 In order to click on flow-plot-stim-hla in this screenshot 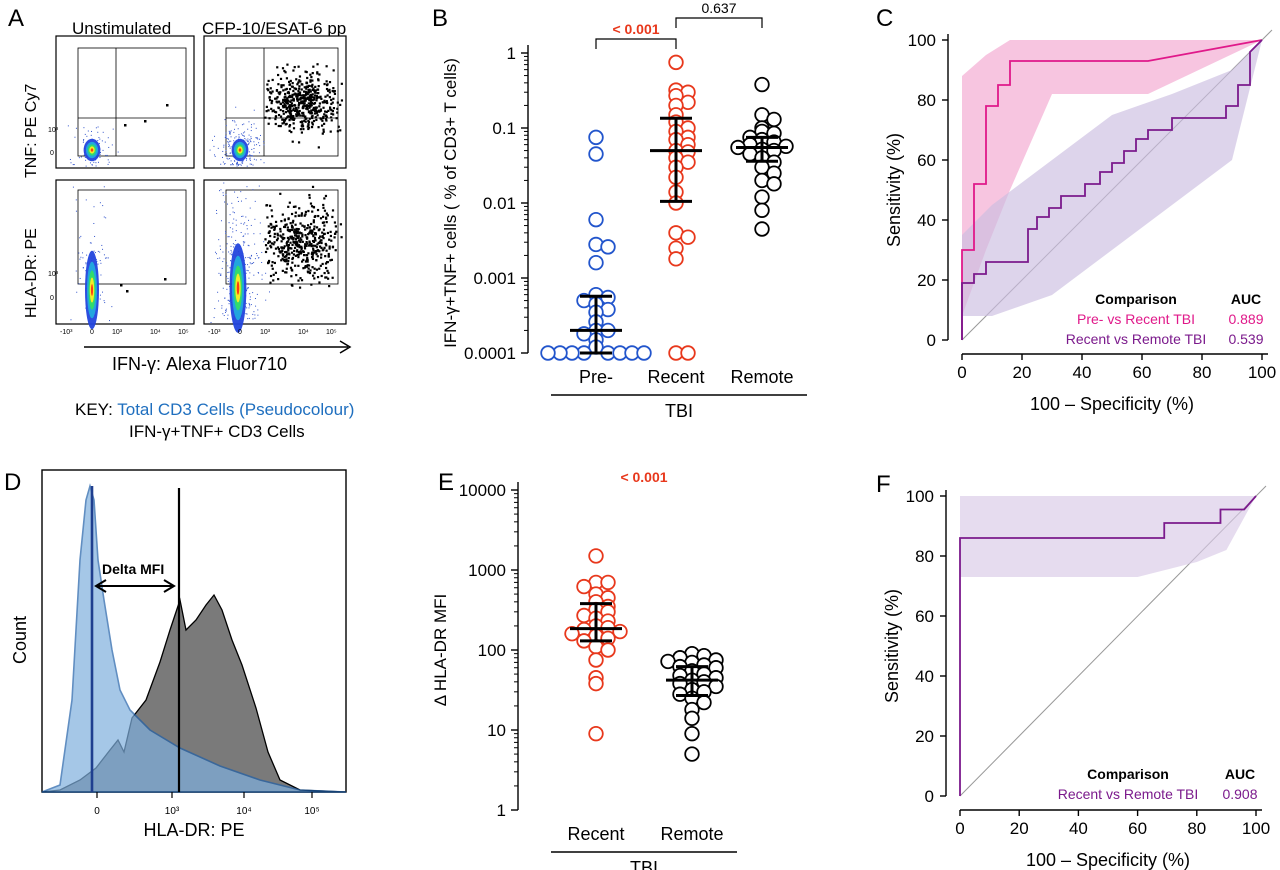, I will do `click(275, 256)`.